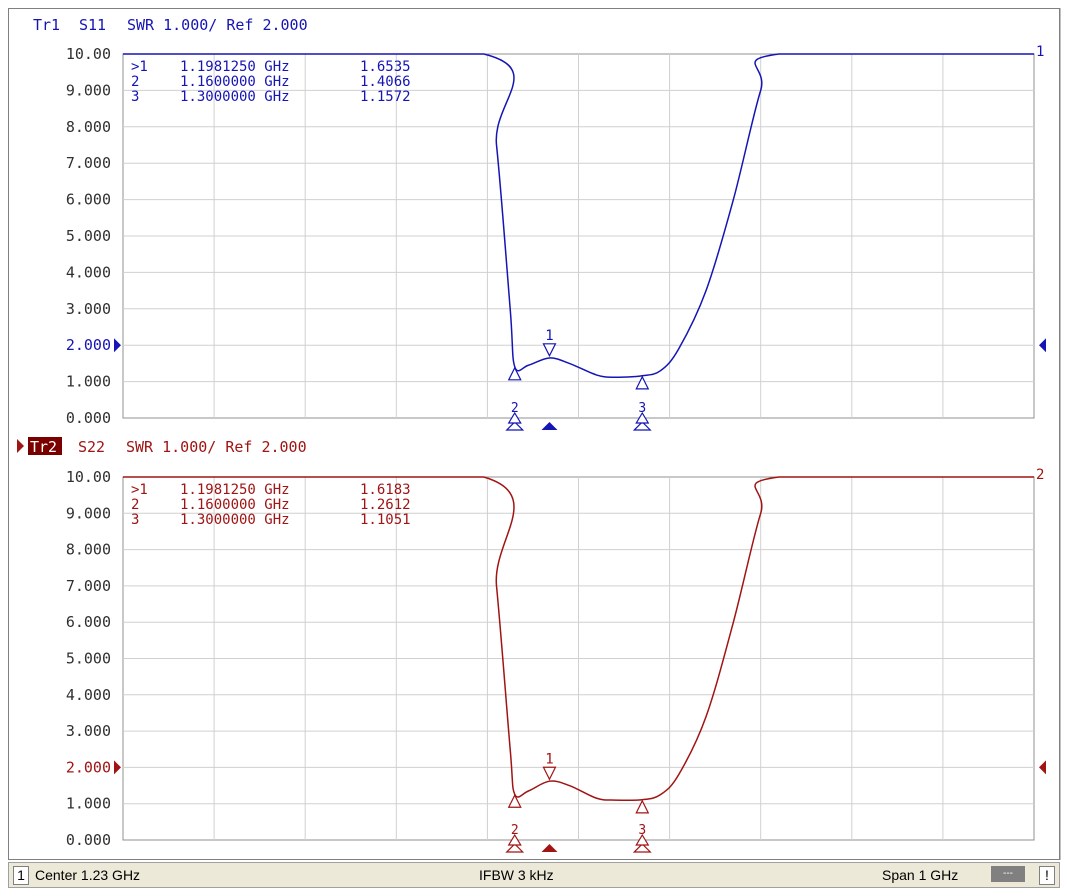 This screenshot has height=896, width=1067. What do you see at coordinates (516, 875) in the screenshot?
I see `if-bandwidth: IFBW 3 kHz` at bounding box center [516, 875].